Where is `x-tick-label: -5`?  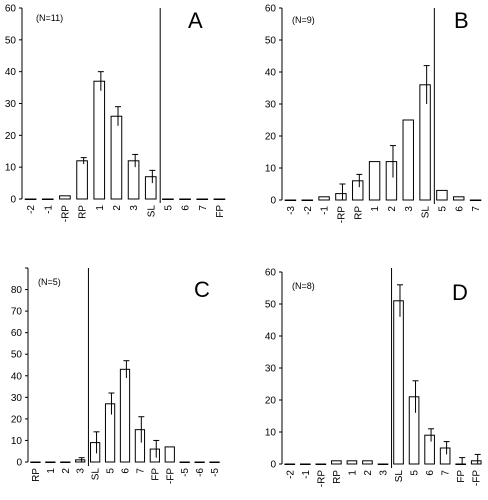 x-tick-label: -5 is located at coordinates (185, 472).